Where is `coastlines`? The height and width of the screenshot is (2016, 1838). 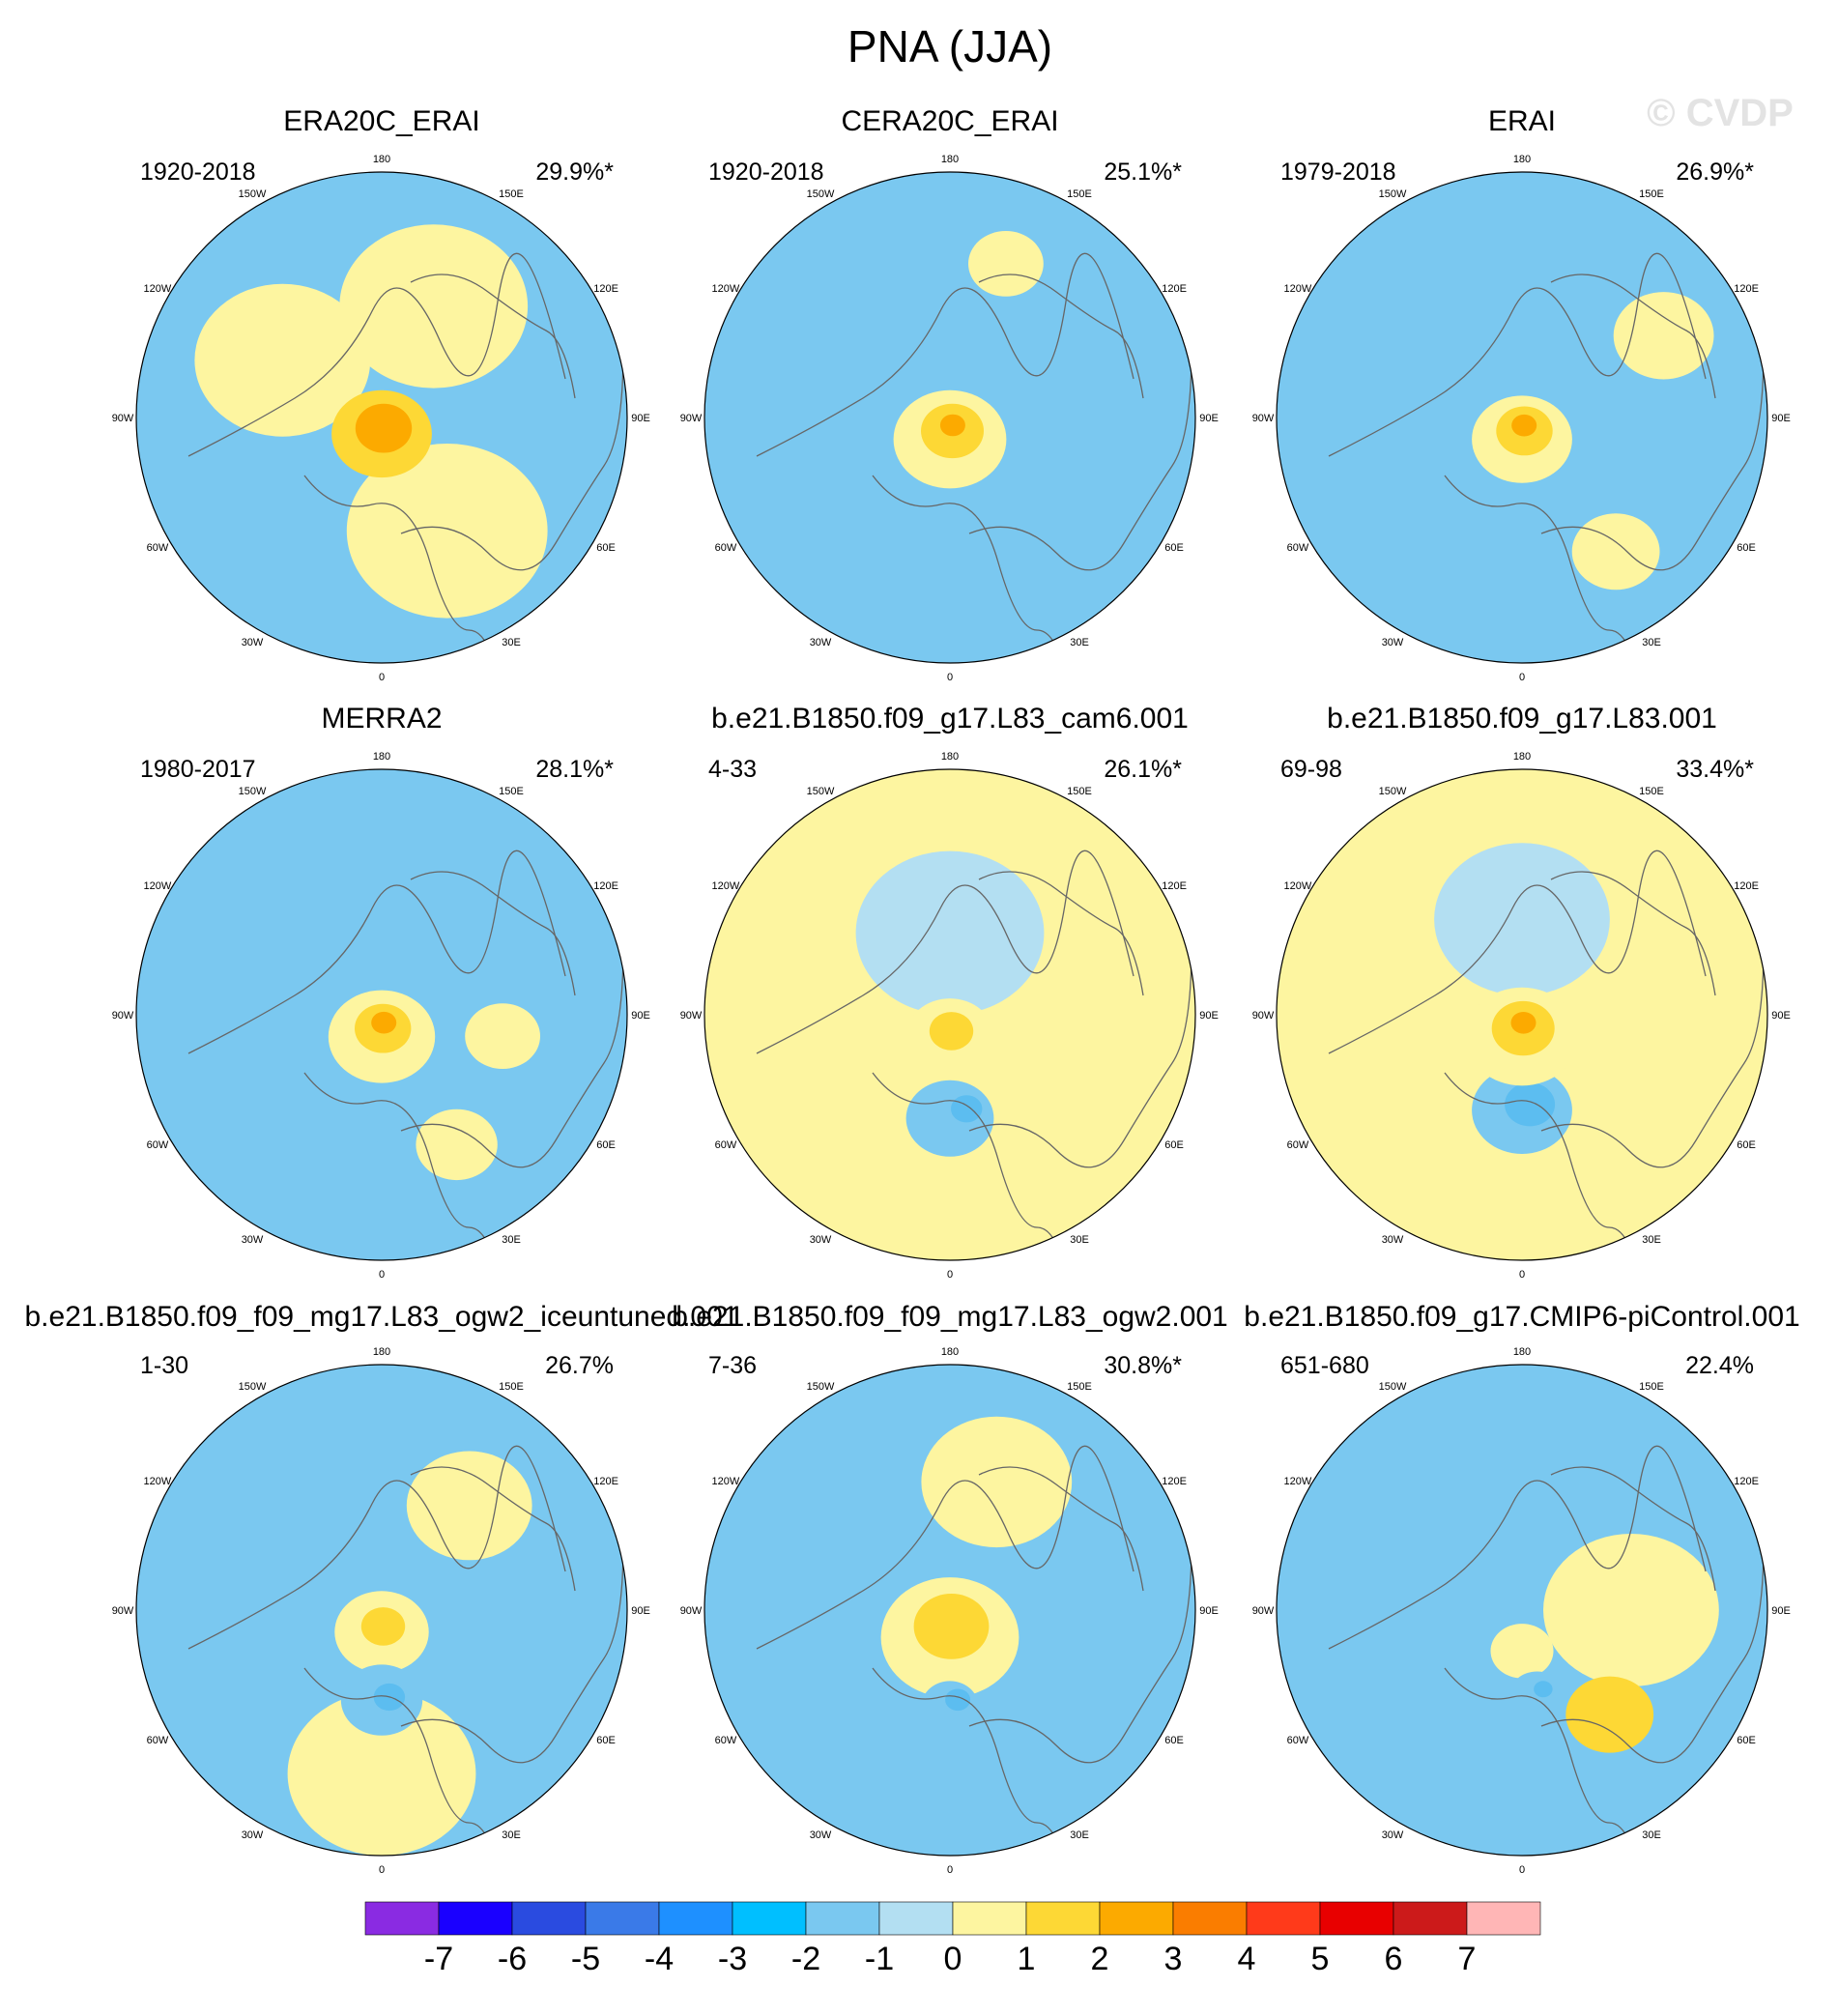
coastlines is located at coordinates (1546, 1651).